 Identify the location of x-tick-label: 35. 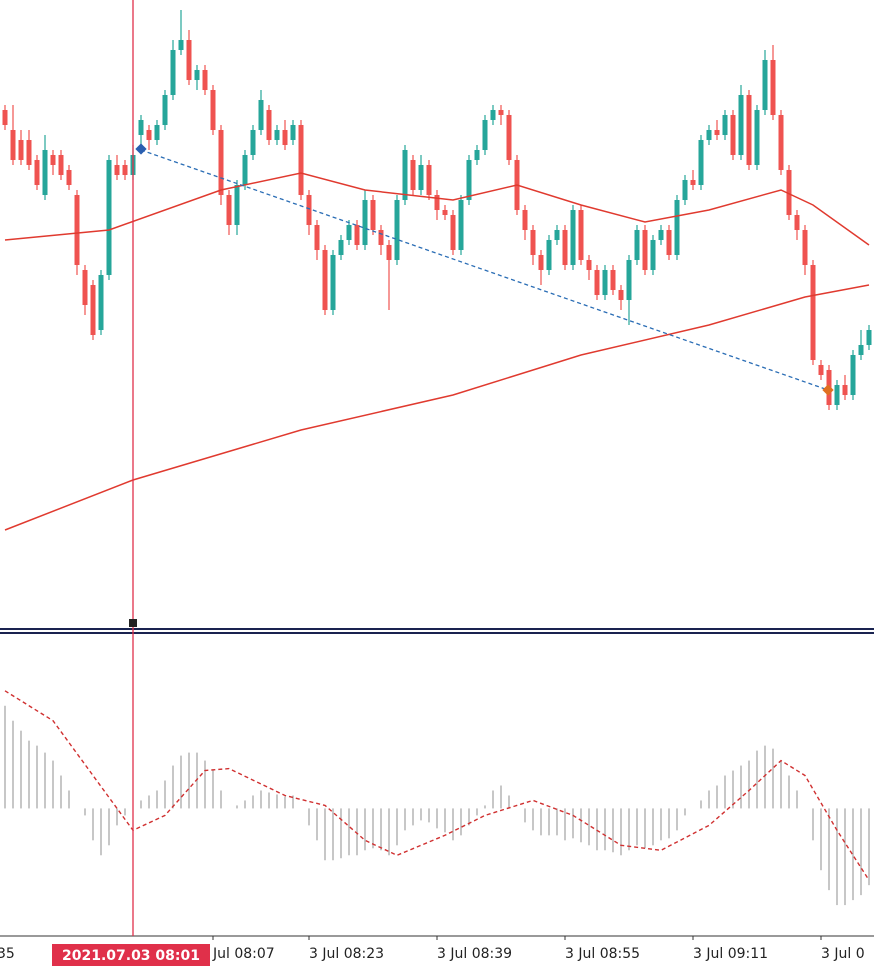
(7, 954).